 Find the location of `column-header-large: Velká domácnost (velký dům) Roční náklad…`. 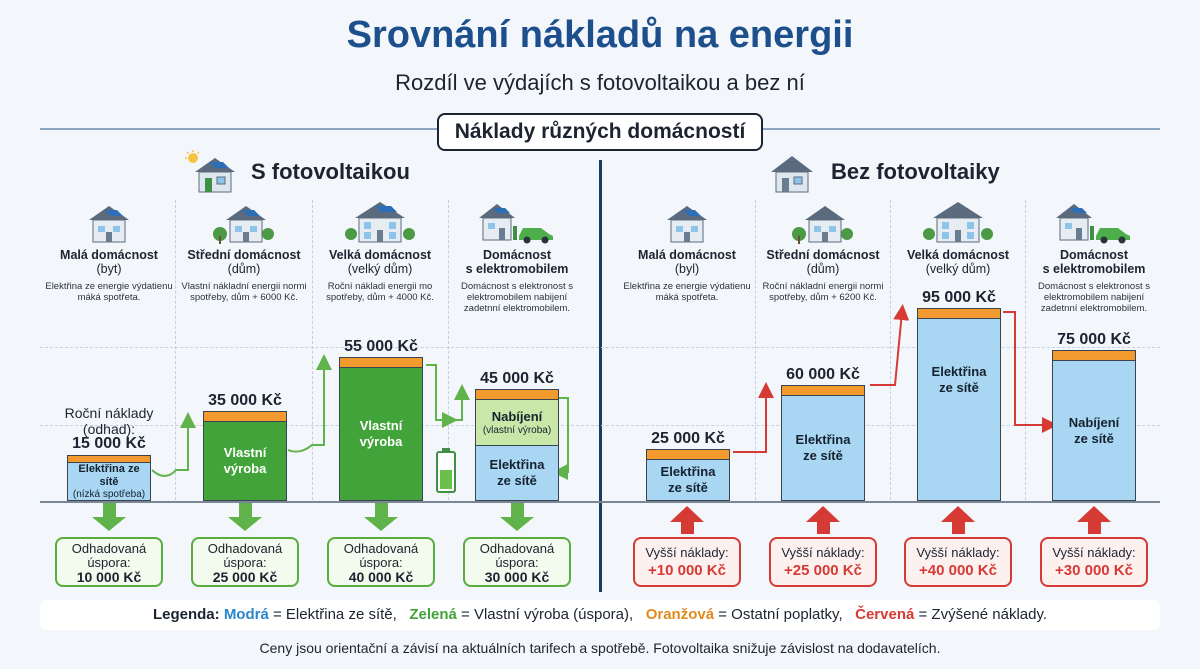

column-header-large: Velká domácnost (velký dům) Roční náklad… is located at coordinates (380, 251).